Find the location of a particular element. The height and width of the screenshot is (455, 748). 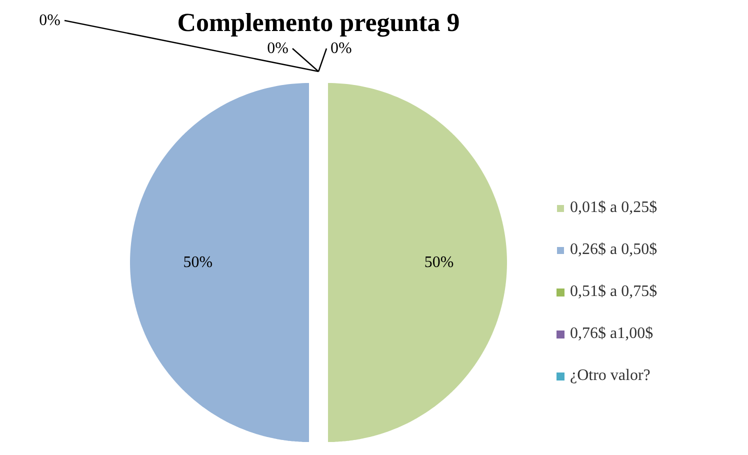

legend-label: 0,51$ a 0,75$ is located at coordinates (614, 292).